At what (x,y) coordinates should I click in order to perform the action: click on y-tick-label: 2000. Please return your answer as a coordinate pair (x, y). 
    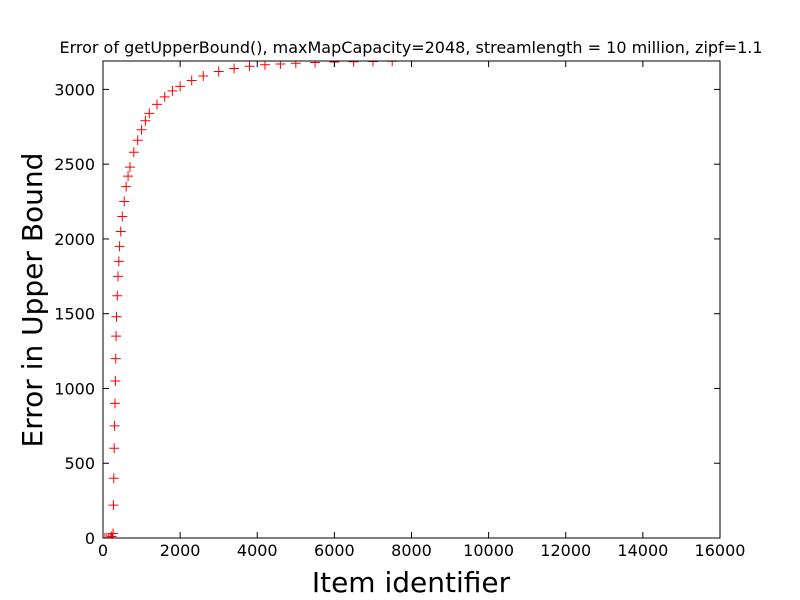
    Looking at the image, I should click on (74, 239).